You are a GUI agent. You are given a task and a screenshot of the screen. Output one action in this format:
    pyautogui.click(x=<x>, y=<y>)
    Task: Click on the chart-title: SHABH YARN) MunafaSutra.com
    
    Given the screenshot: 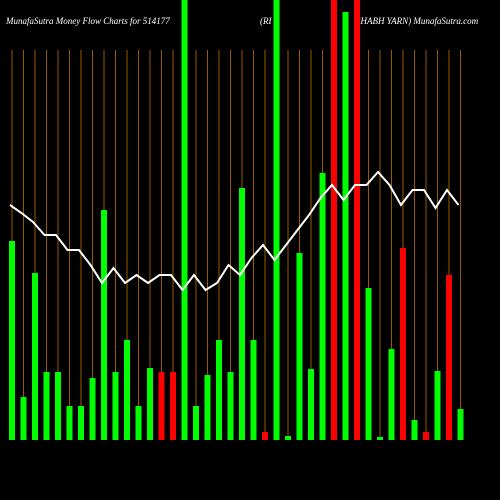 What is the action you would take?
    pyautogui.click(x=417, y=21)
    